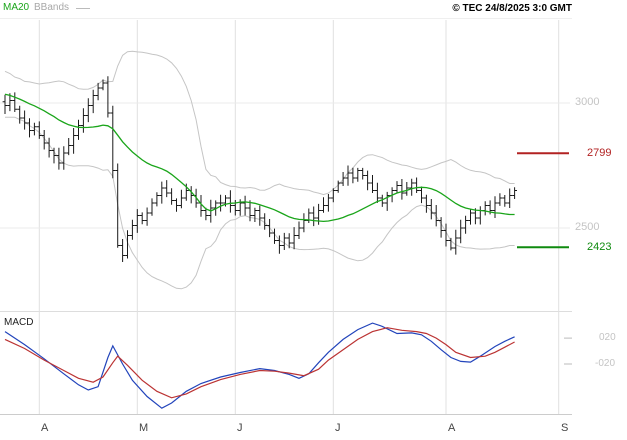  I want to click on x-axis-label-september: S, so click(565, 428).